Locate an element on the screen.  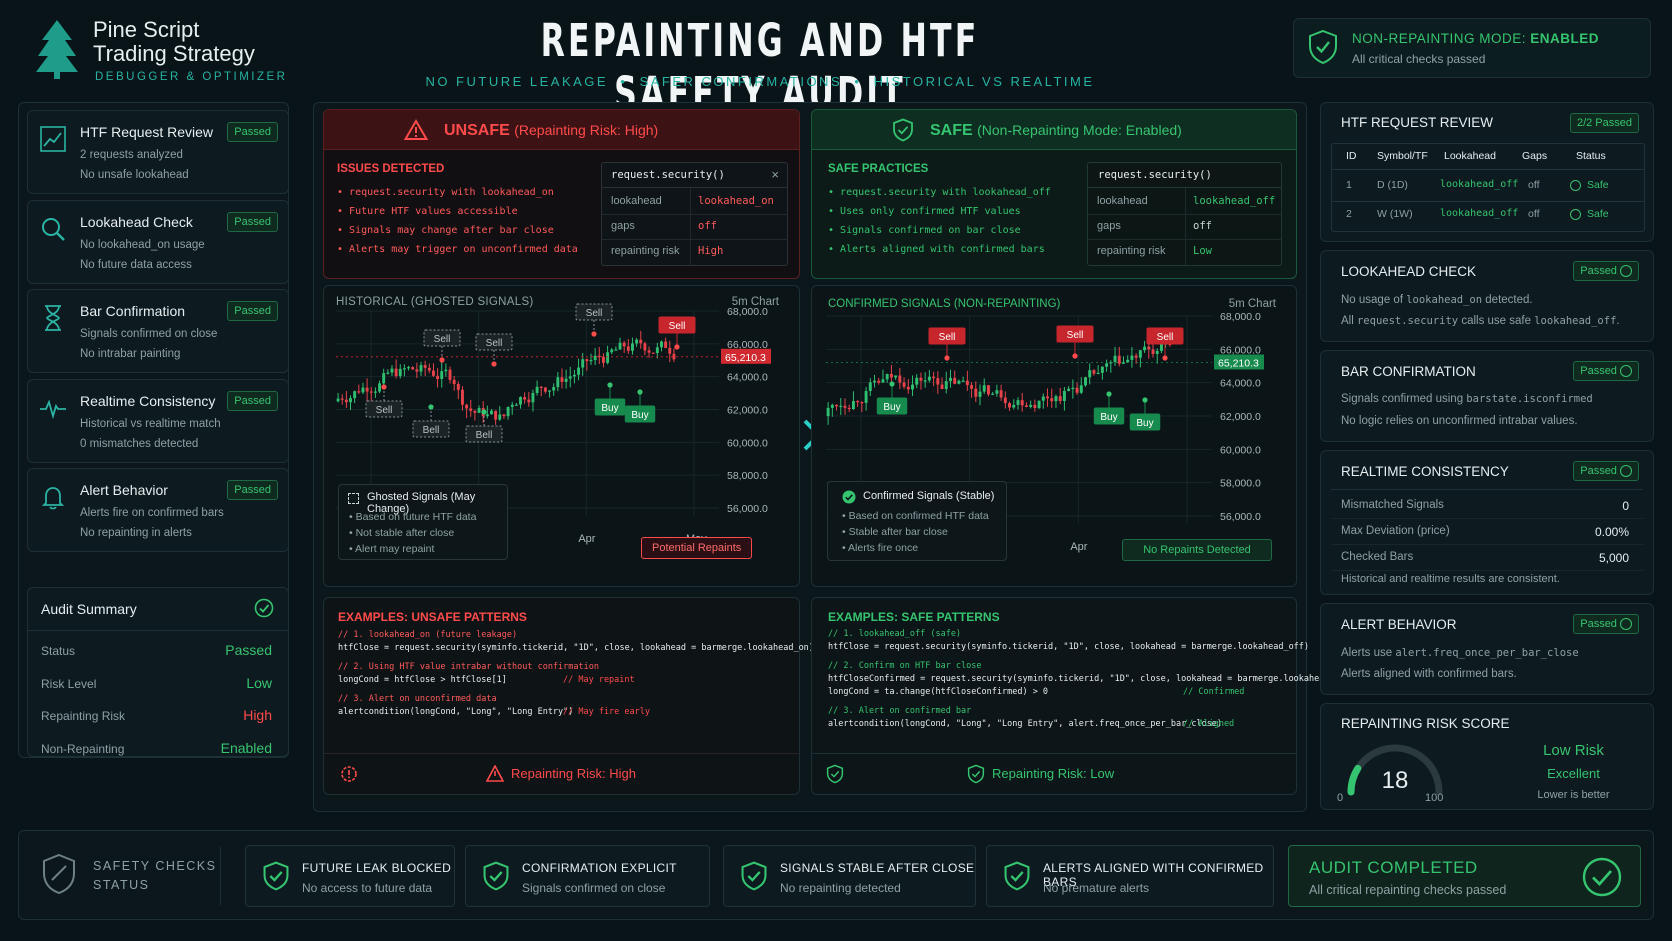
hourglass-icon is located at coordinates (53, 320).